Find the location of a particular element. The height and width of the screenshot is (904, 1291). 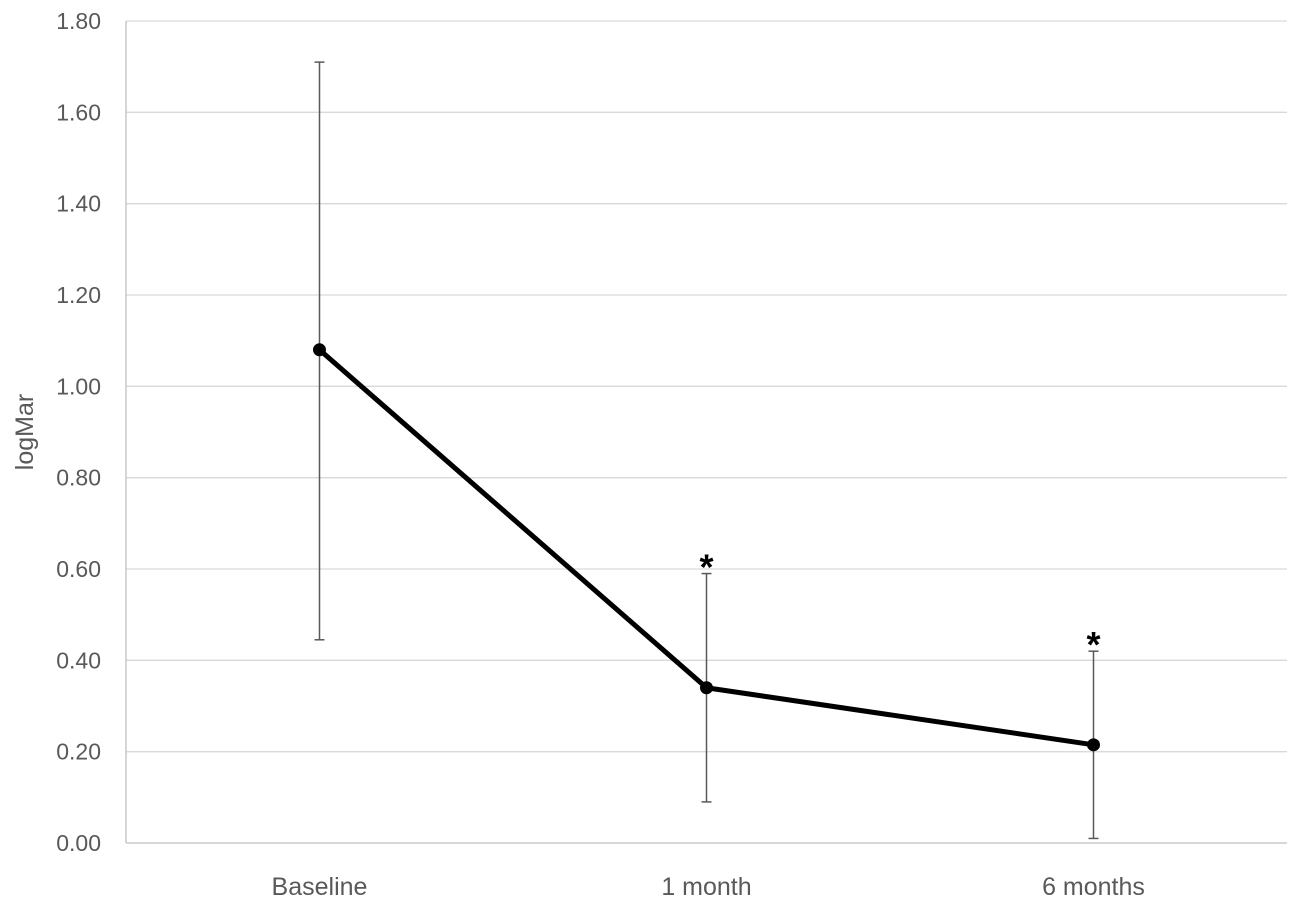

x-tick-label: 6 months is located at coordinates (1093, 886).